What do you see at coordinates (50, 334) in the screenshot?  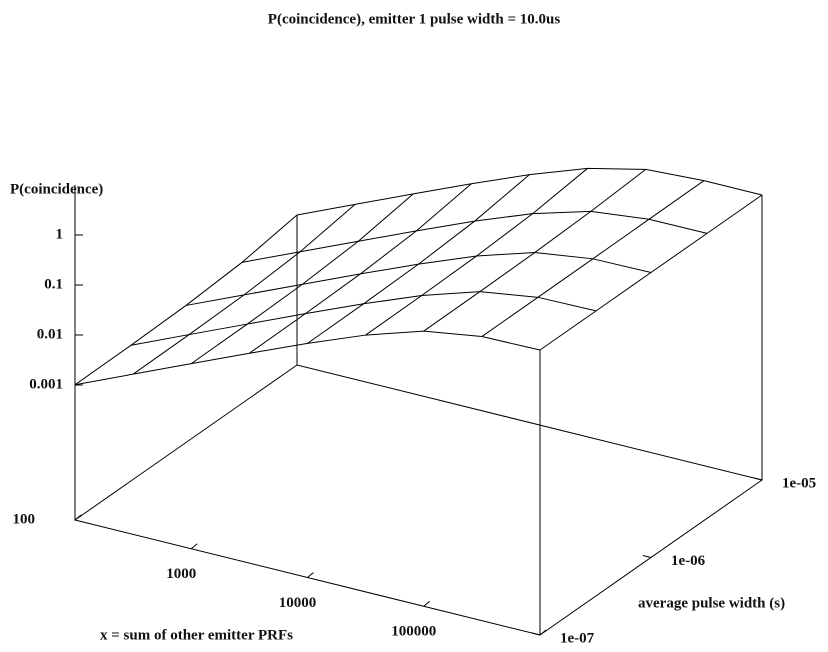 I see `z-tick-label: 0.01` at bounding box center [50, 334].